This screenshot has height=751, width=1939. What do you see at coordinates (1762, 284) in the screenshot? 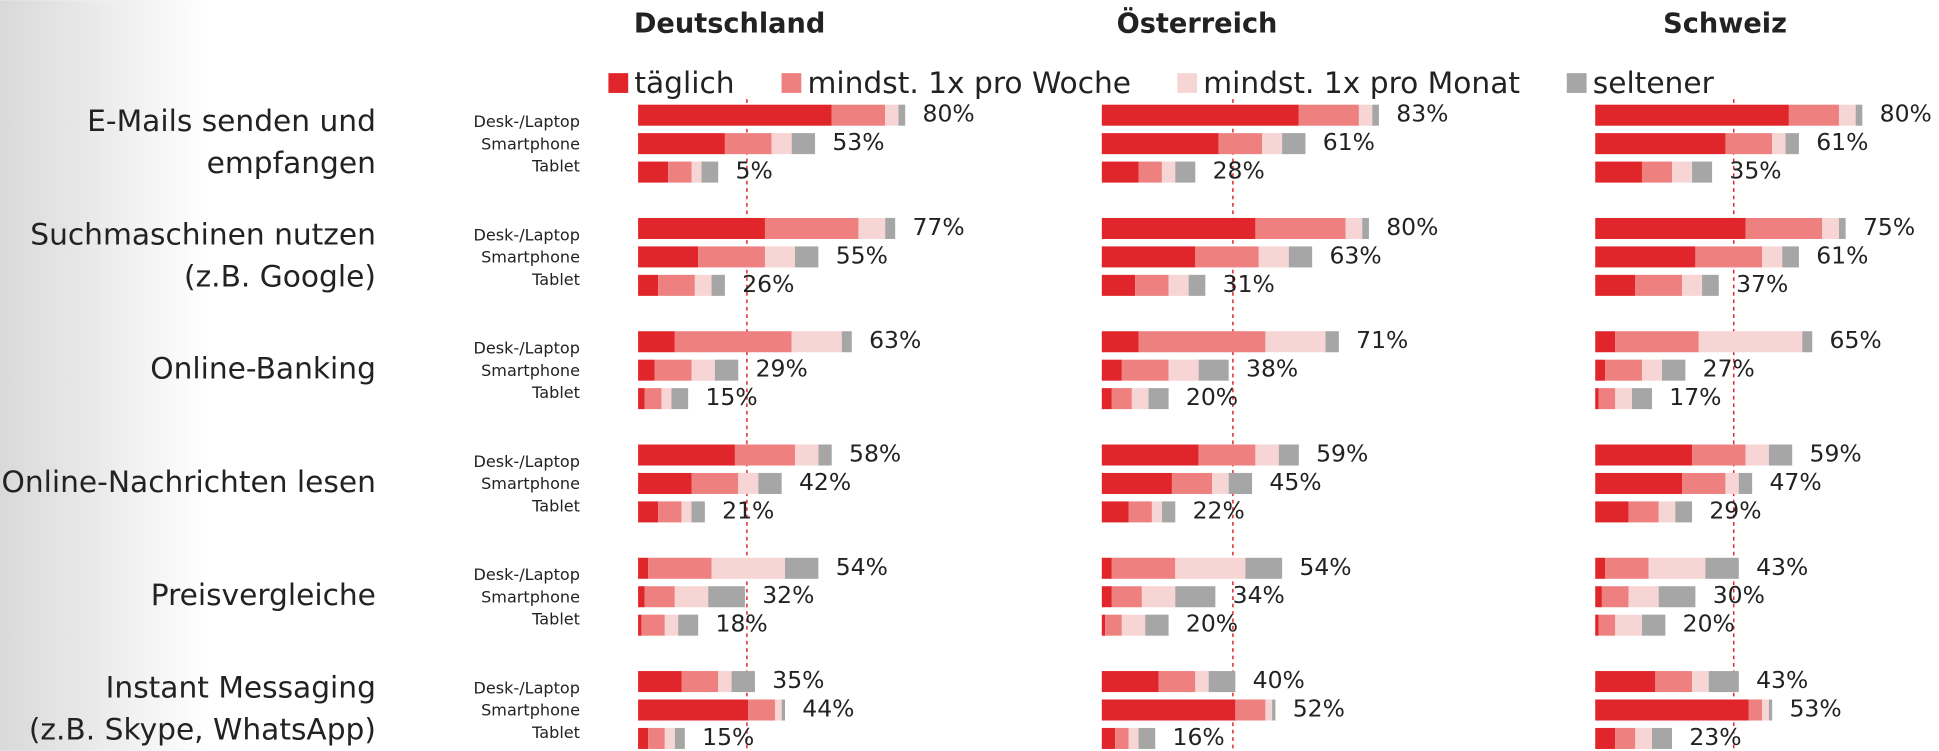
I see `total-label: 37%` at bounding box center [1762, 284].